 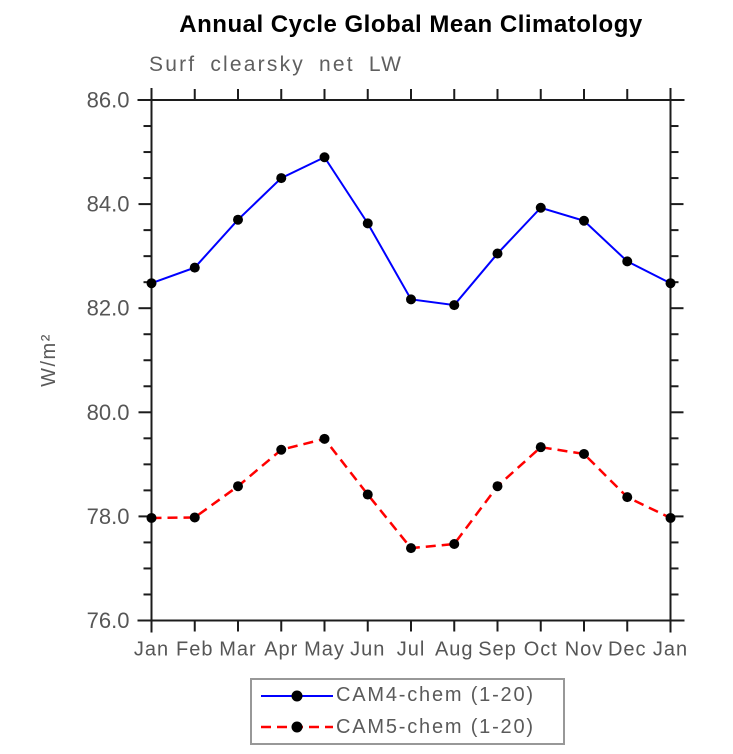 I want to click on legend-label-cam5: CAM5-chem (1-20), so click(x=435, y=726).